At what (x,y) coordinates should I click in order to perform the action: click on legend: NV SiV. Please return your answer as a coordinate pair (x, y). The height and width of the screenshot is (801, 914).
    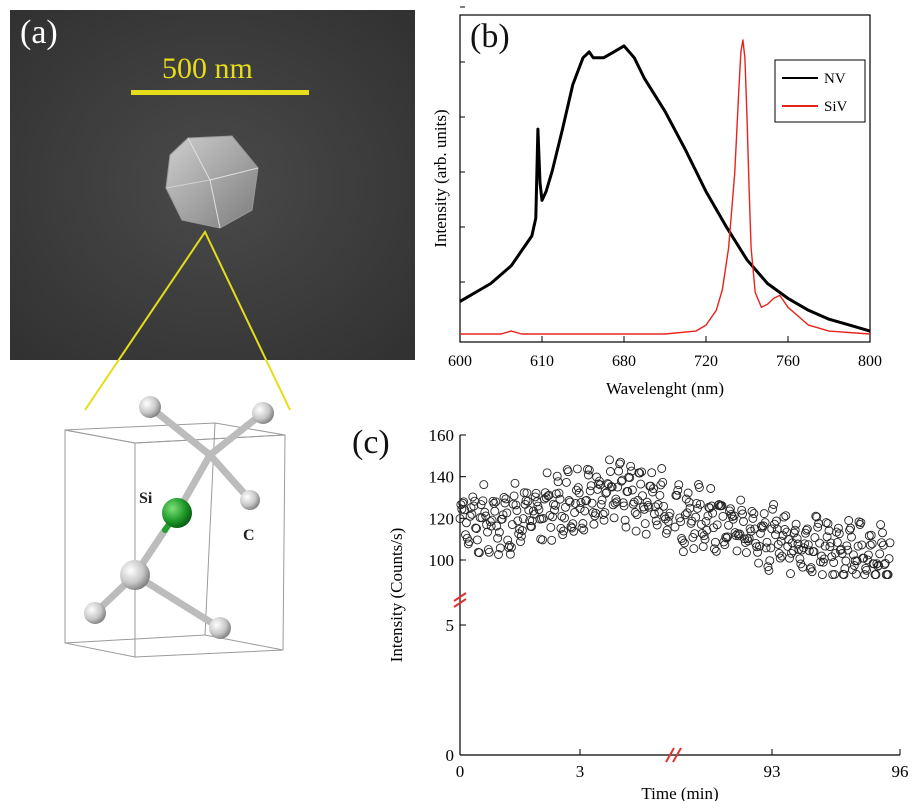
    Looking at the image, I should click on (820, 91).